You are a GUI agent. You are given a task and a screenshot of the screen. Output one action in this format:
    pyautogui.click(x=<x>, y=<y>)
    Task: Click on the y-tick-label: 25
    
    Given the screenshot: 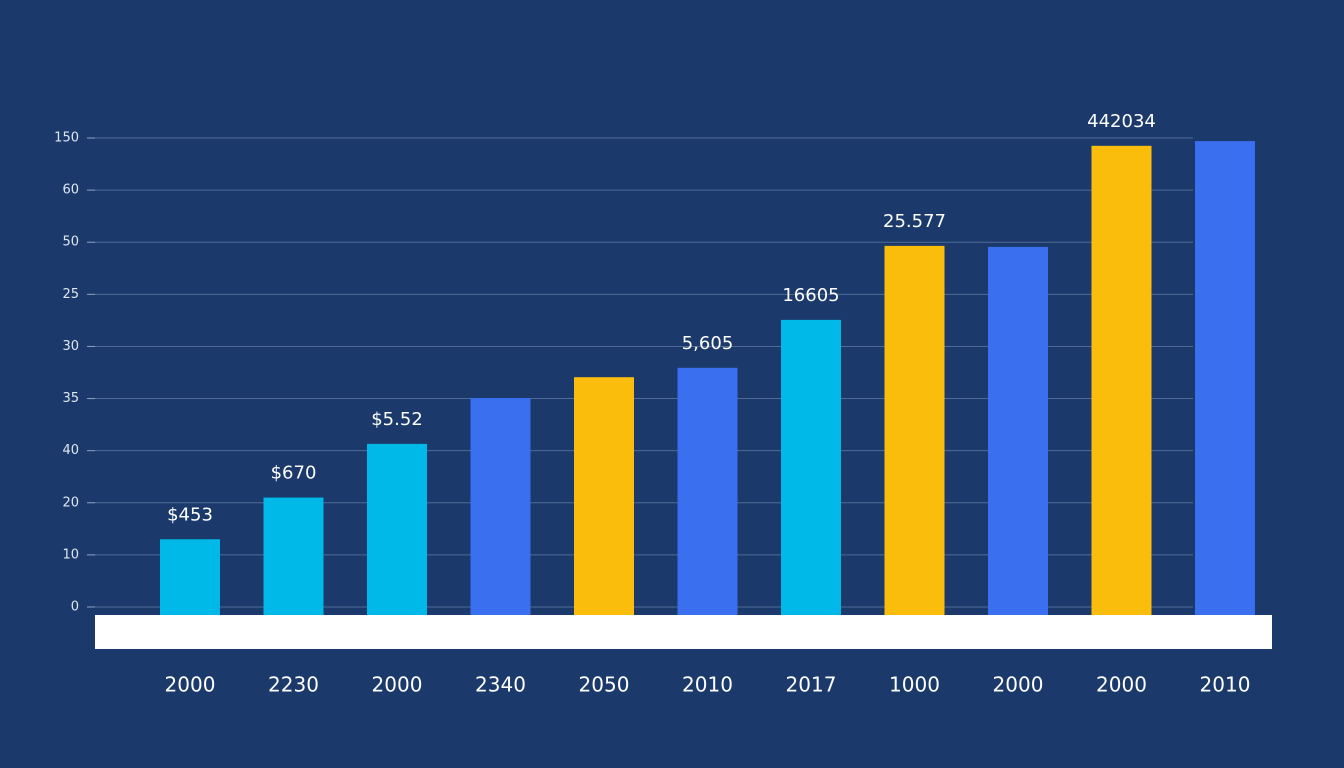 What is the action you would take?
    pyautogui.click(x=70, y=294)
    